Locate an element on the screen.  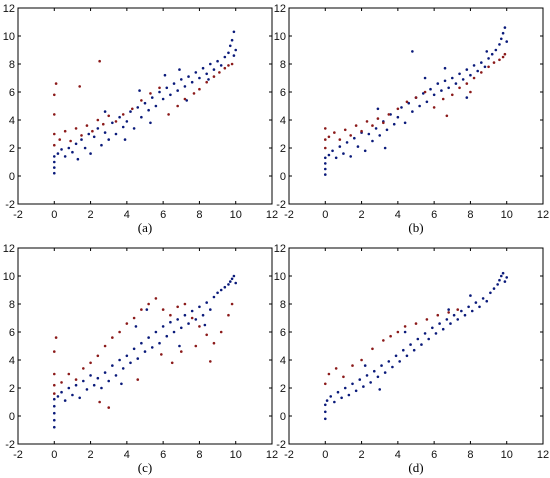
y-tick-label: 0 is located at coordinates (12, 177).